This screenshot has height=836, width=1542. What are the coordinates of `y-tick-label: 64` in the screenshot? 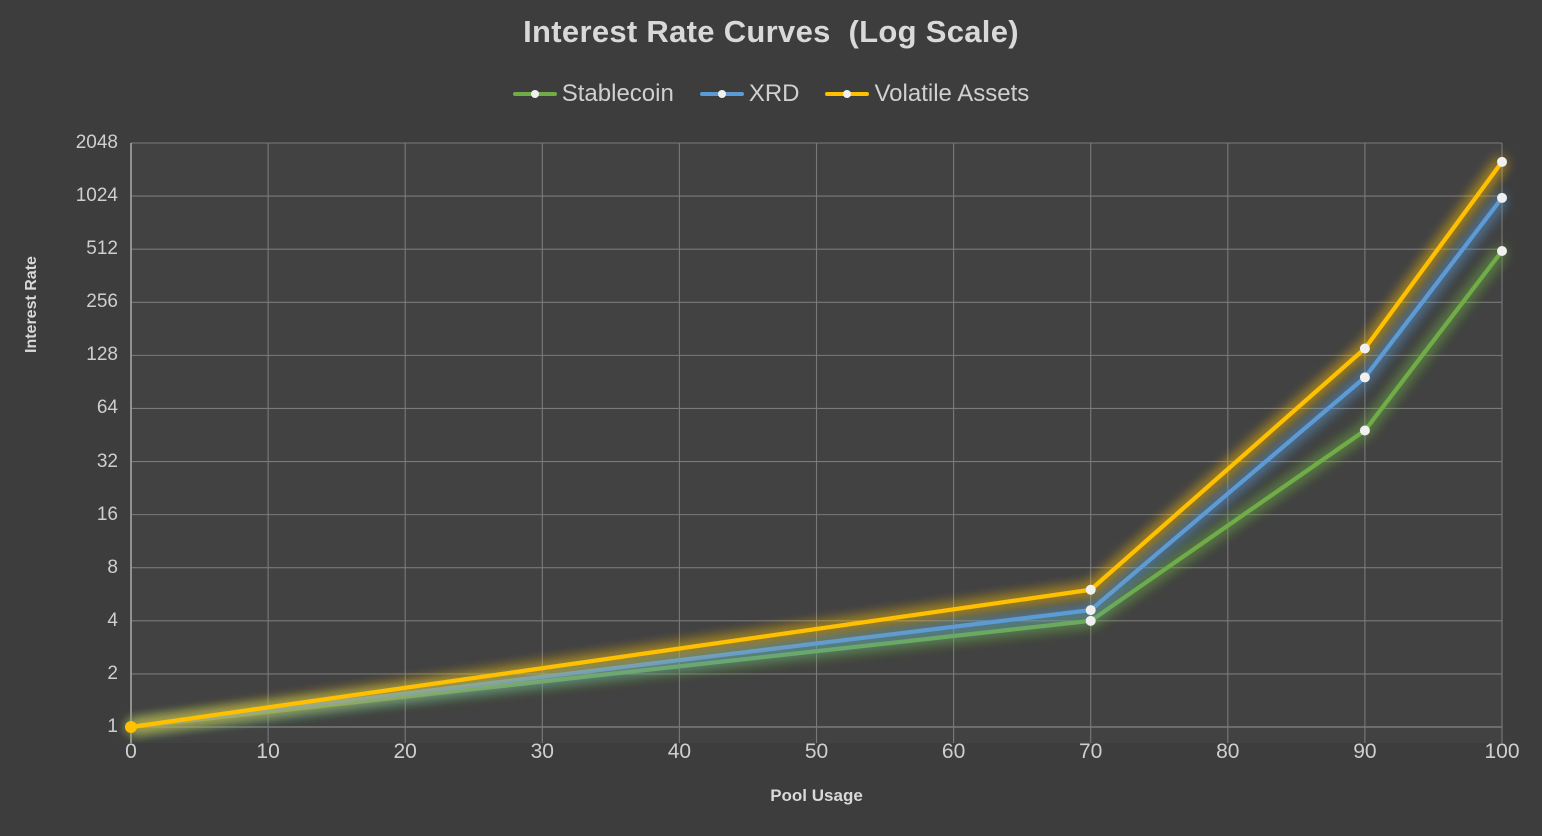 It's located at (107, 408).